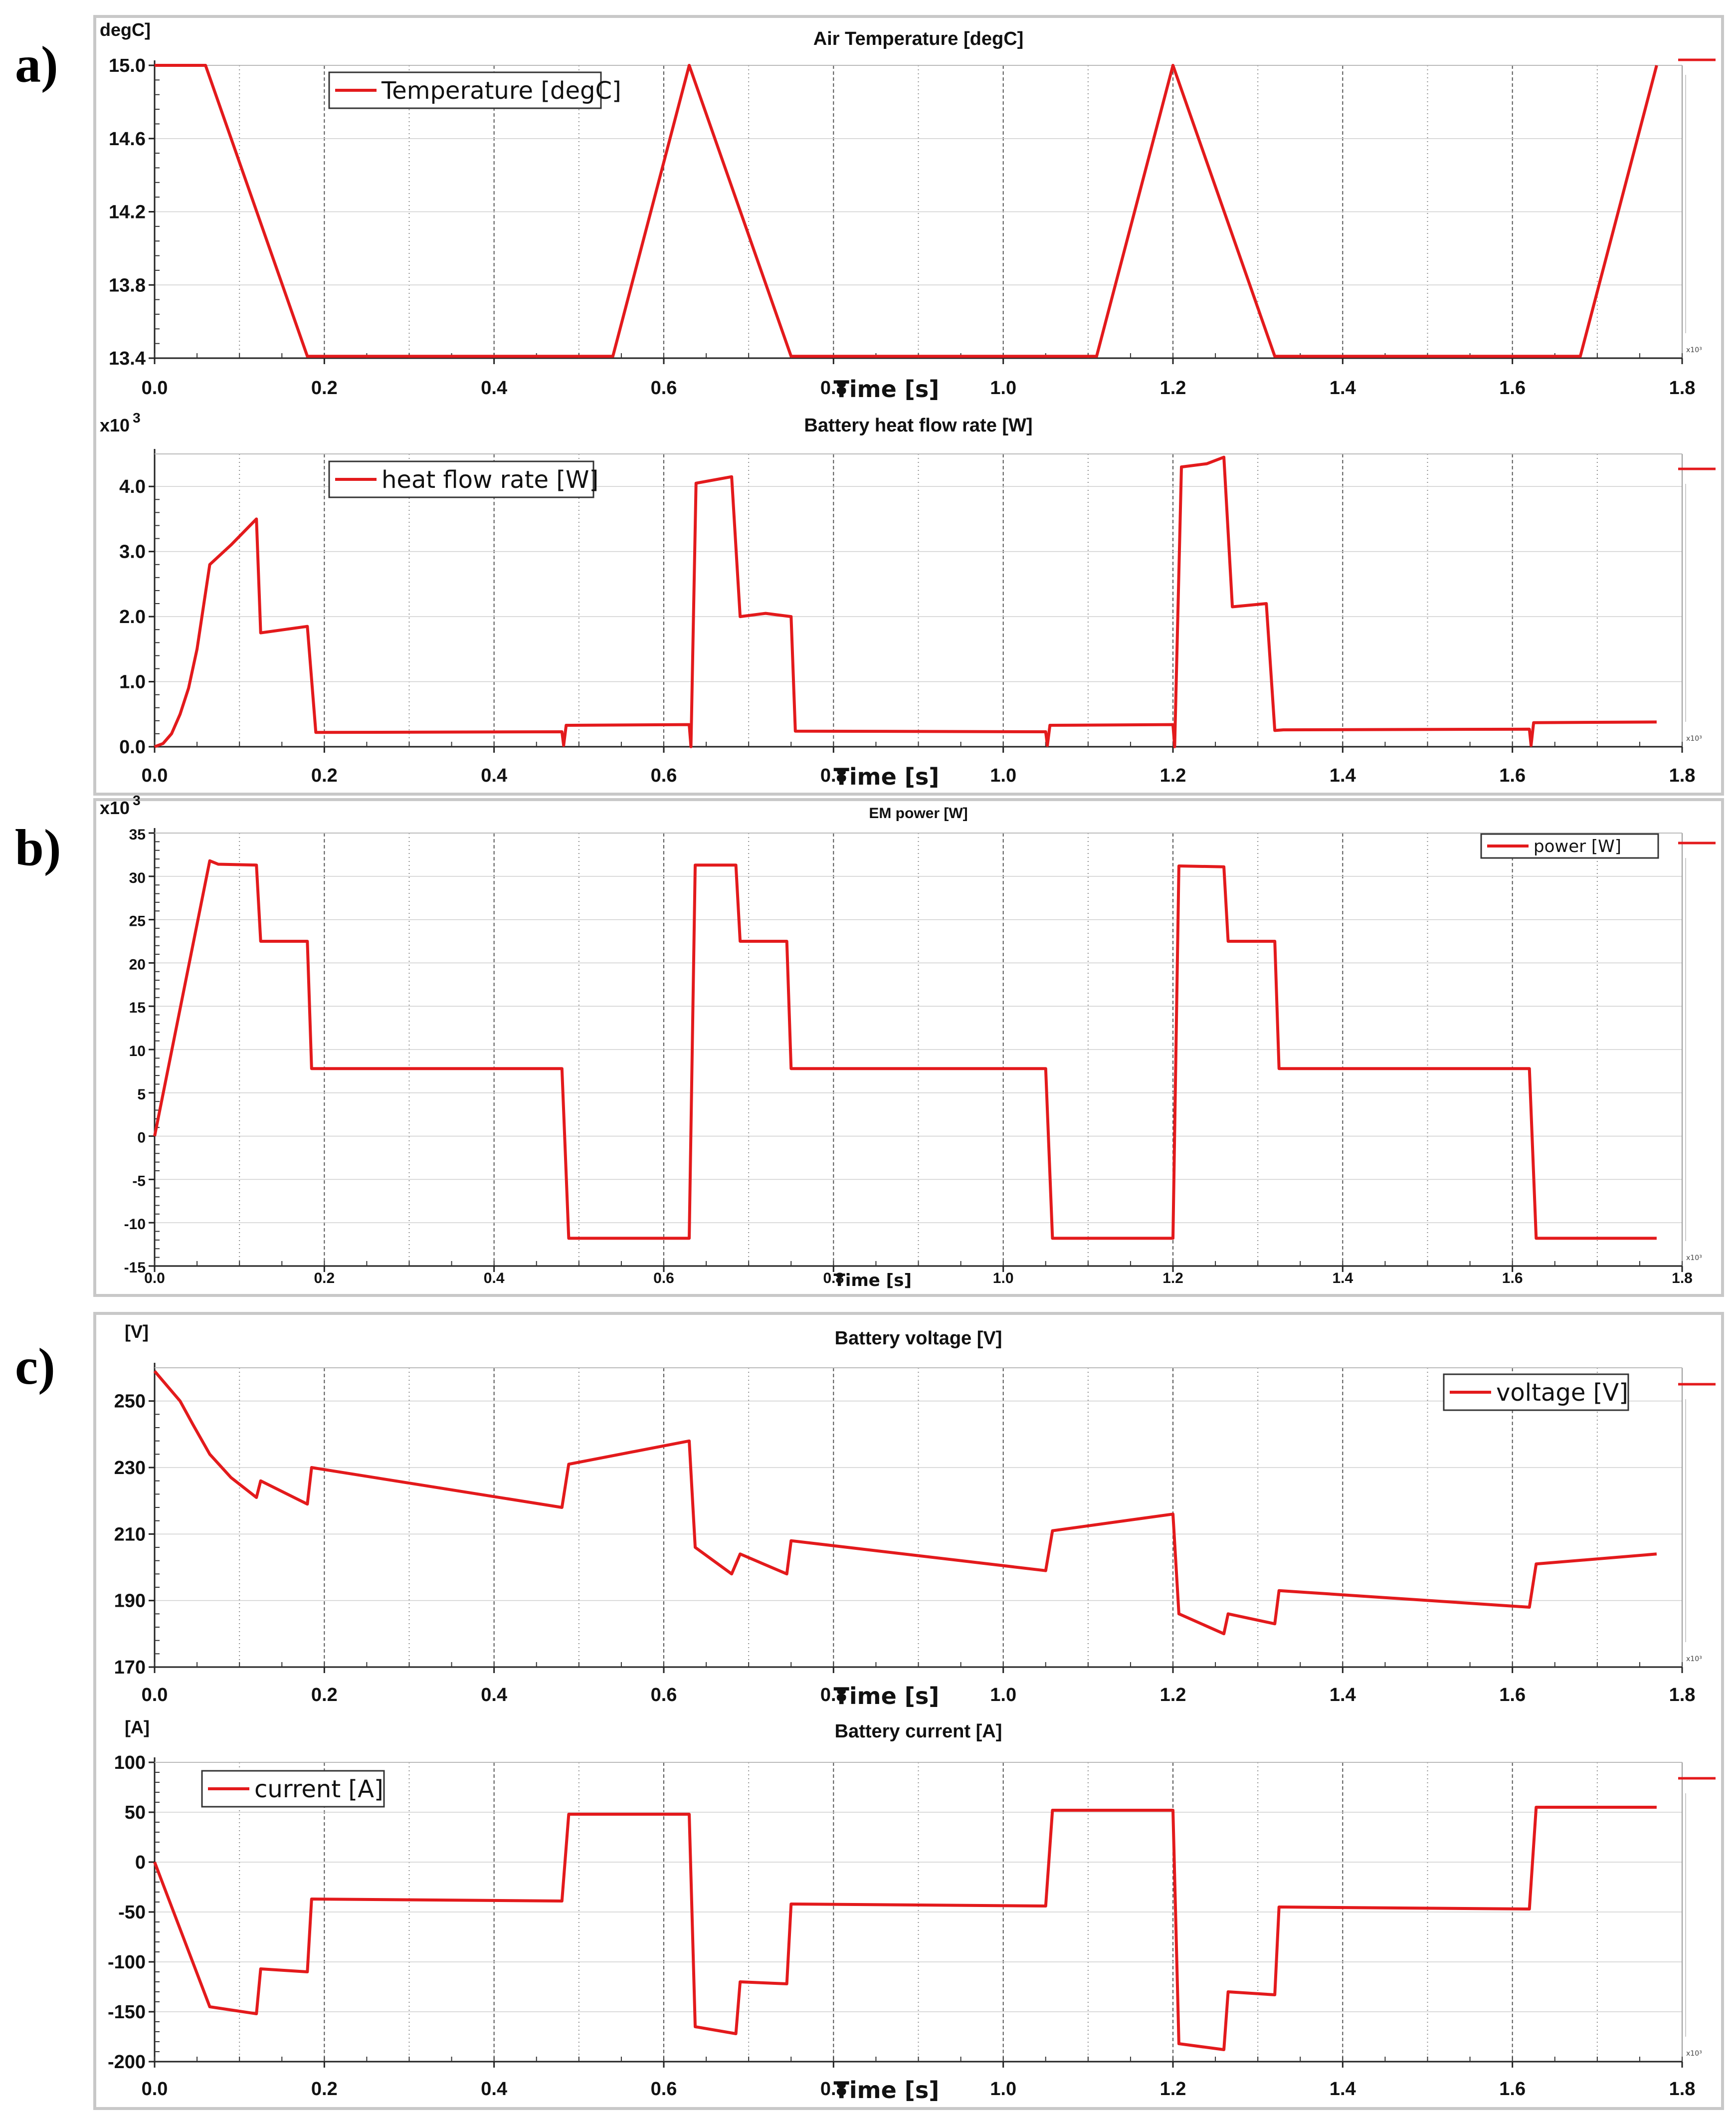 The width and height of the screenshot is (1736, 2120). Describe the element at coordinates (1512, 775) in the screenshot. I see `battery-heat-flow-x-tick-label: 1.6` at that location.